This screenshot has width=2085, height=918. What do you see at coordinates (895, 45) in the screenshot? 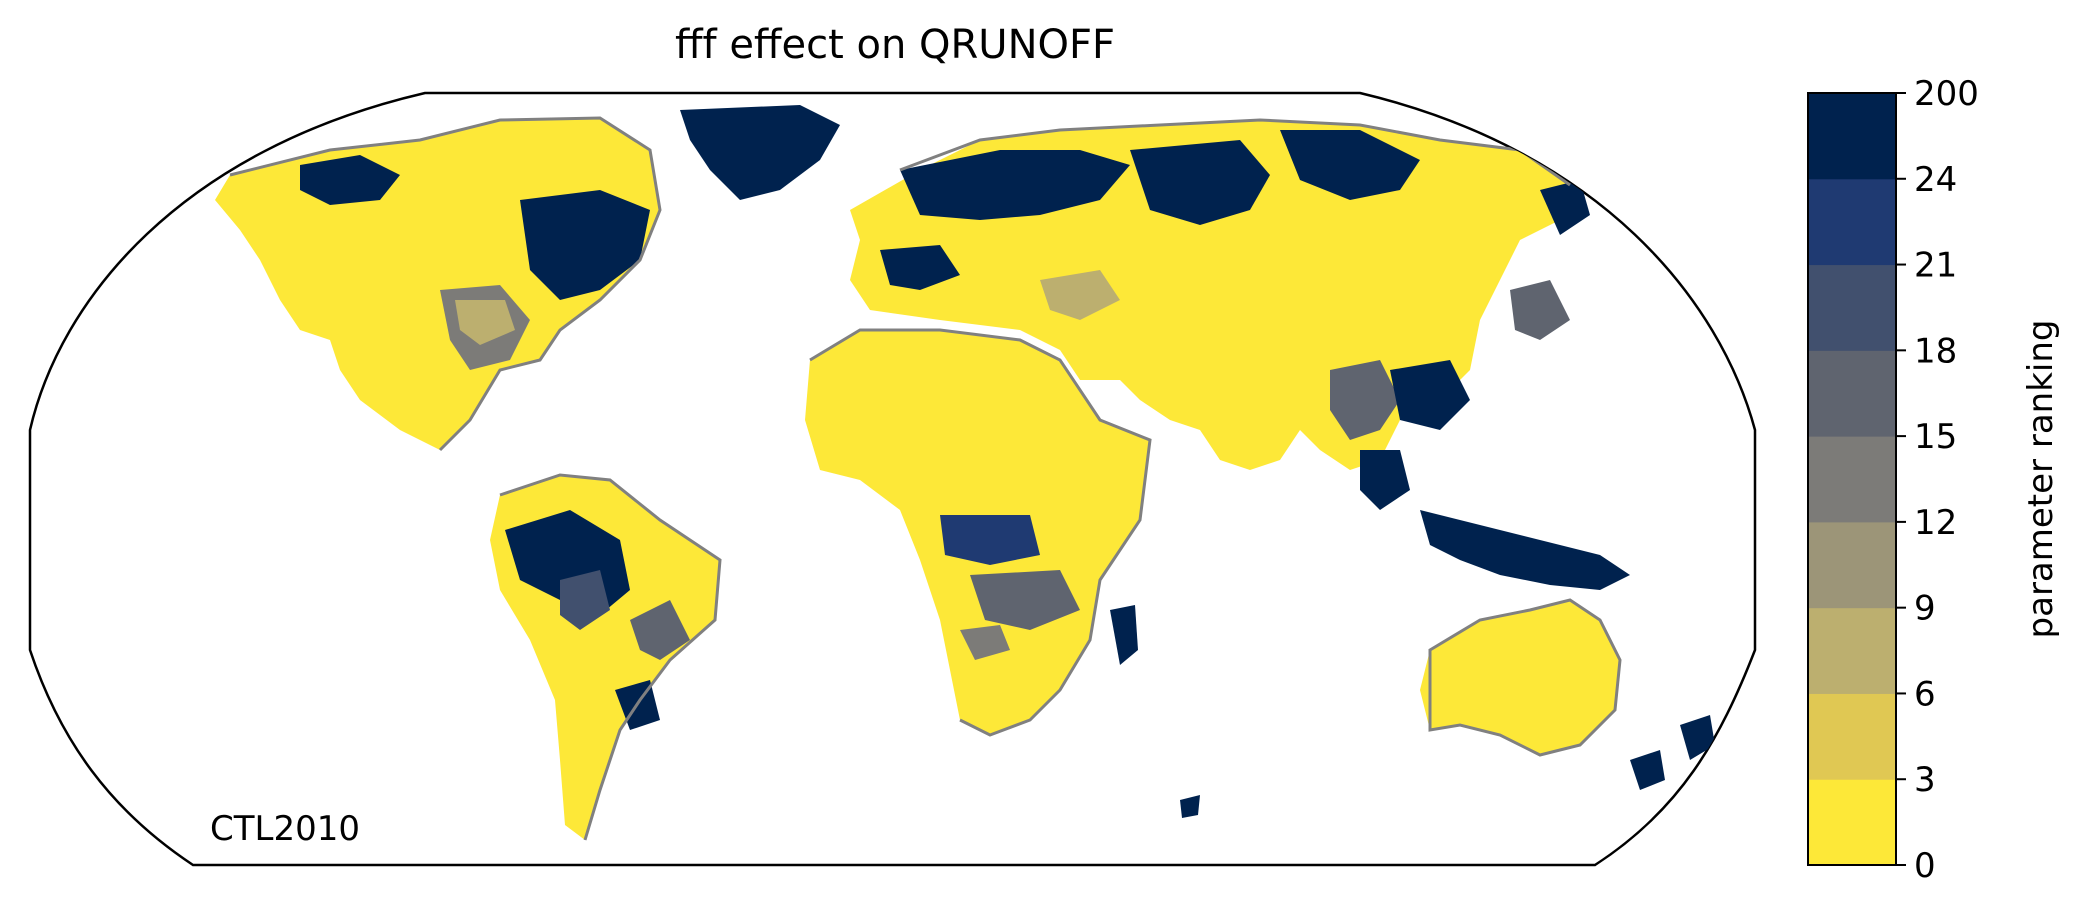
I see `map-title: fff effect on QRUNOFF` at bounding box center [895, 45].